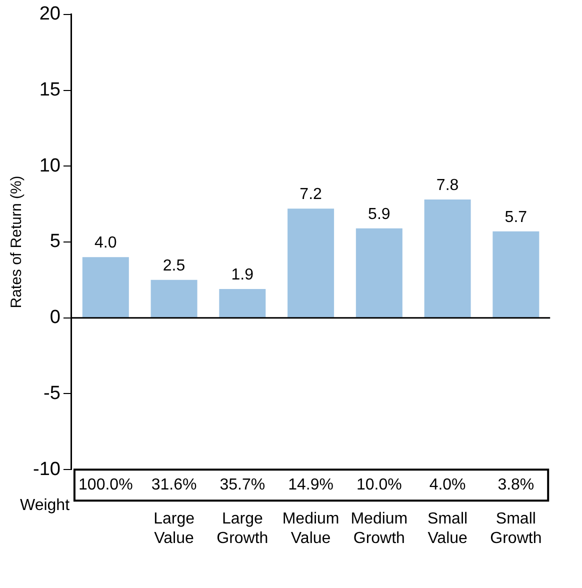  Describe the element at coordinates (447, 185) in the screenshot. I see `data-label: 7.8` at that location.